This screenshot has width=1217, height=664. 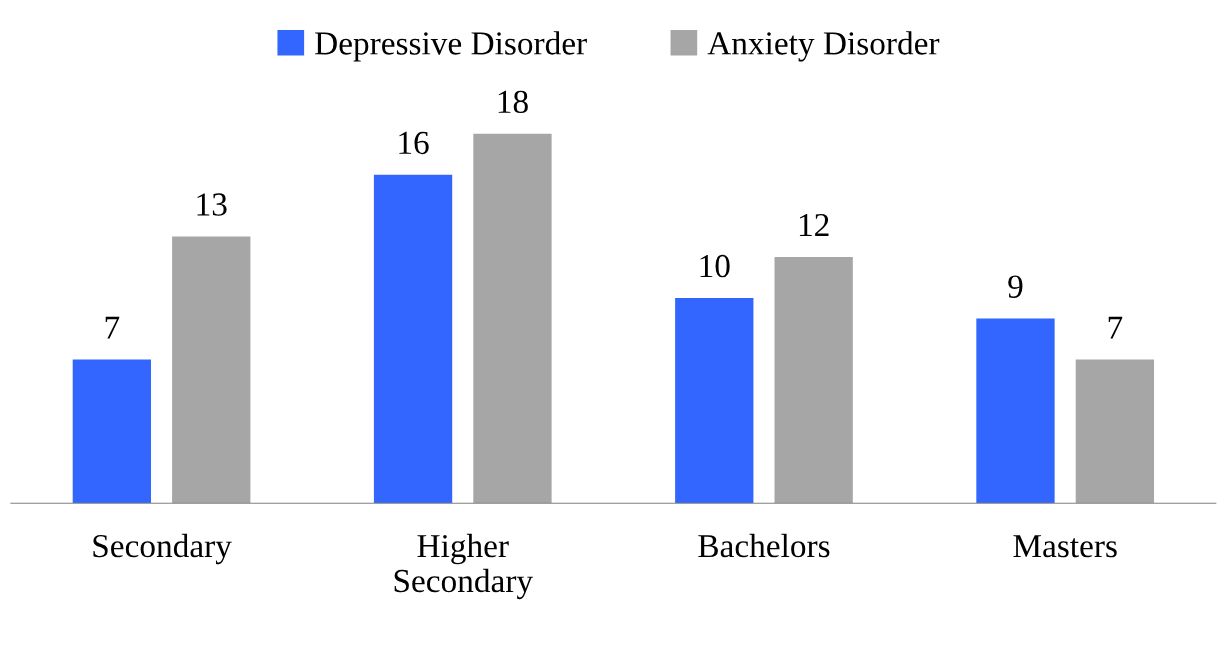 What do you see at coordinates (1065, 546) in the screenshot?
I see `x-tick-label: Masters` at bounding box center [1065, 546].